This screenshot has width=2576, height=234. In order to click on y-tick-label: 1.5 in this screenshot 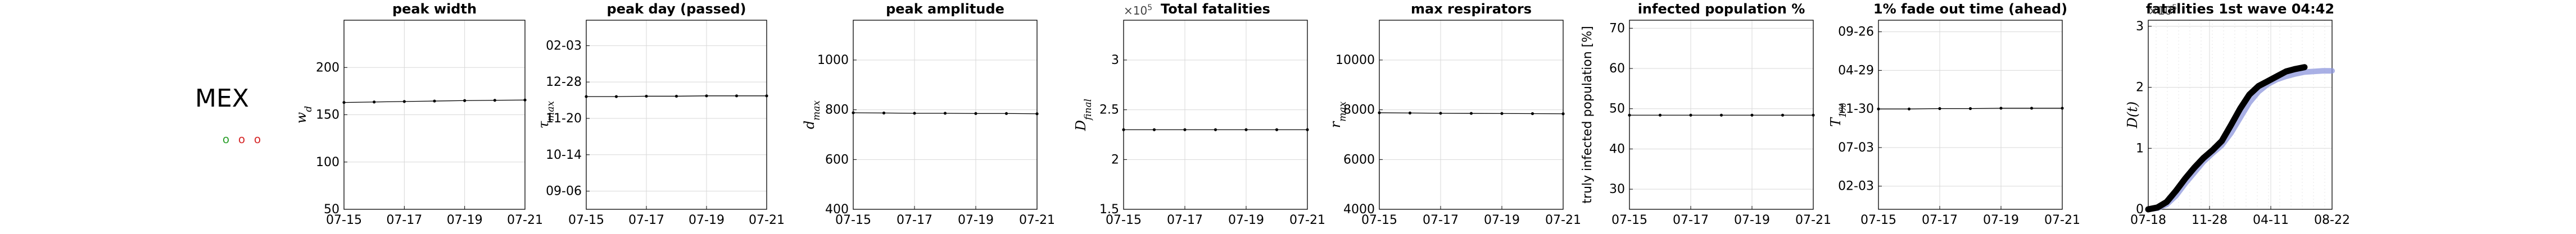, I will do `click(1109, 210)`.